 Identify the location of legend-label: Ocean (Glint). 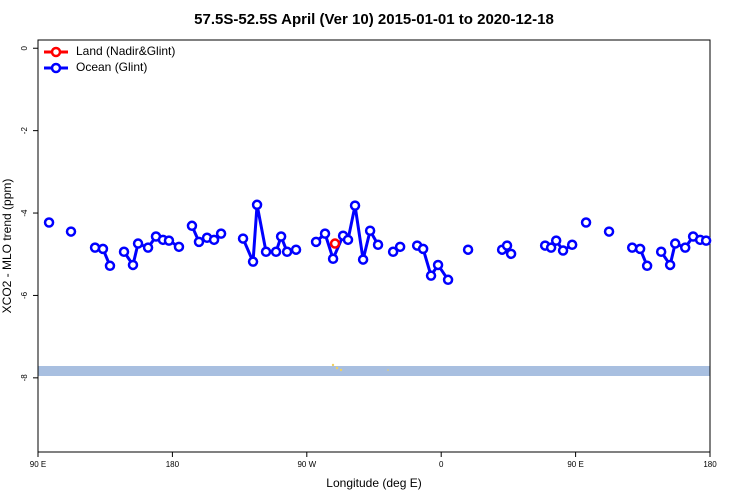
(111, 67).